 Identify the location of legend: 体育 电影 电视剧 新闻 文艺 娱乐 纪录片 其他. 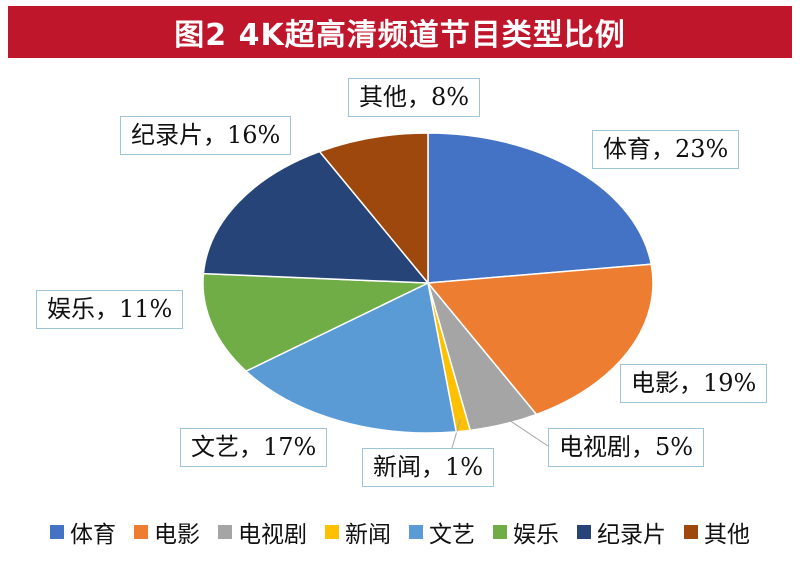
(400, 532).